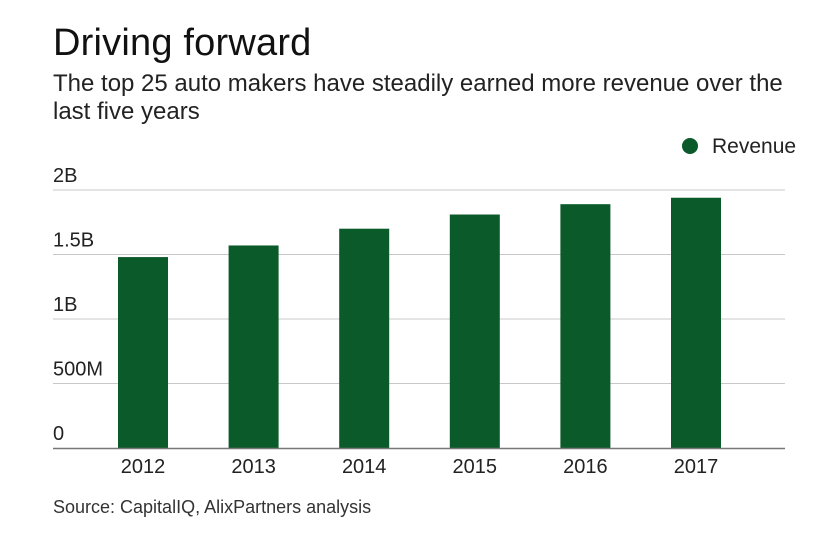 The image size is (840, 547). What do you see at coordinates (696, 322) in the screenshot?
I see `bar-2017` at bounding box center [696, 322].